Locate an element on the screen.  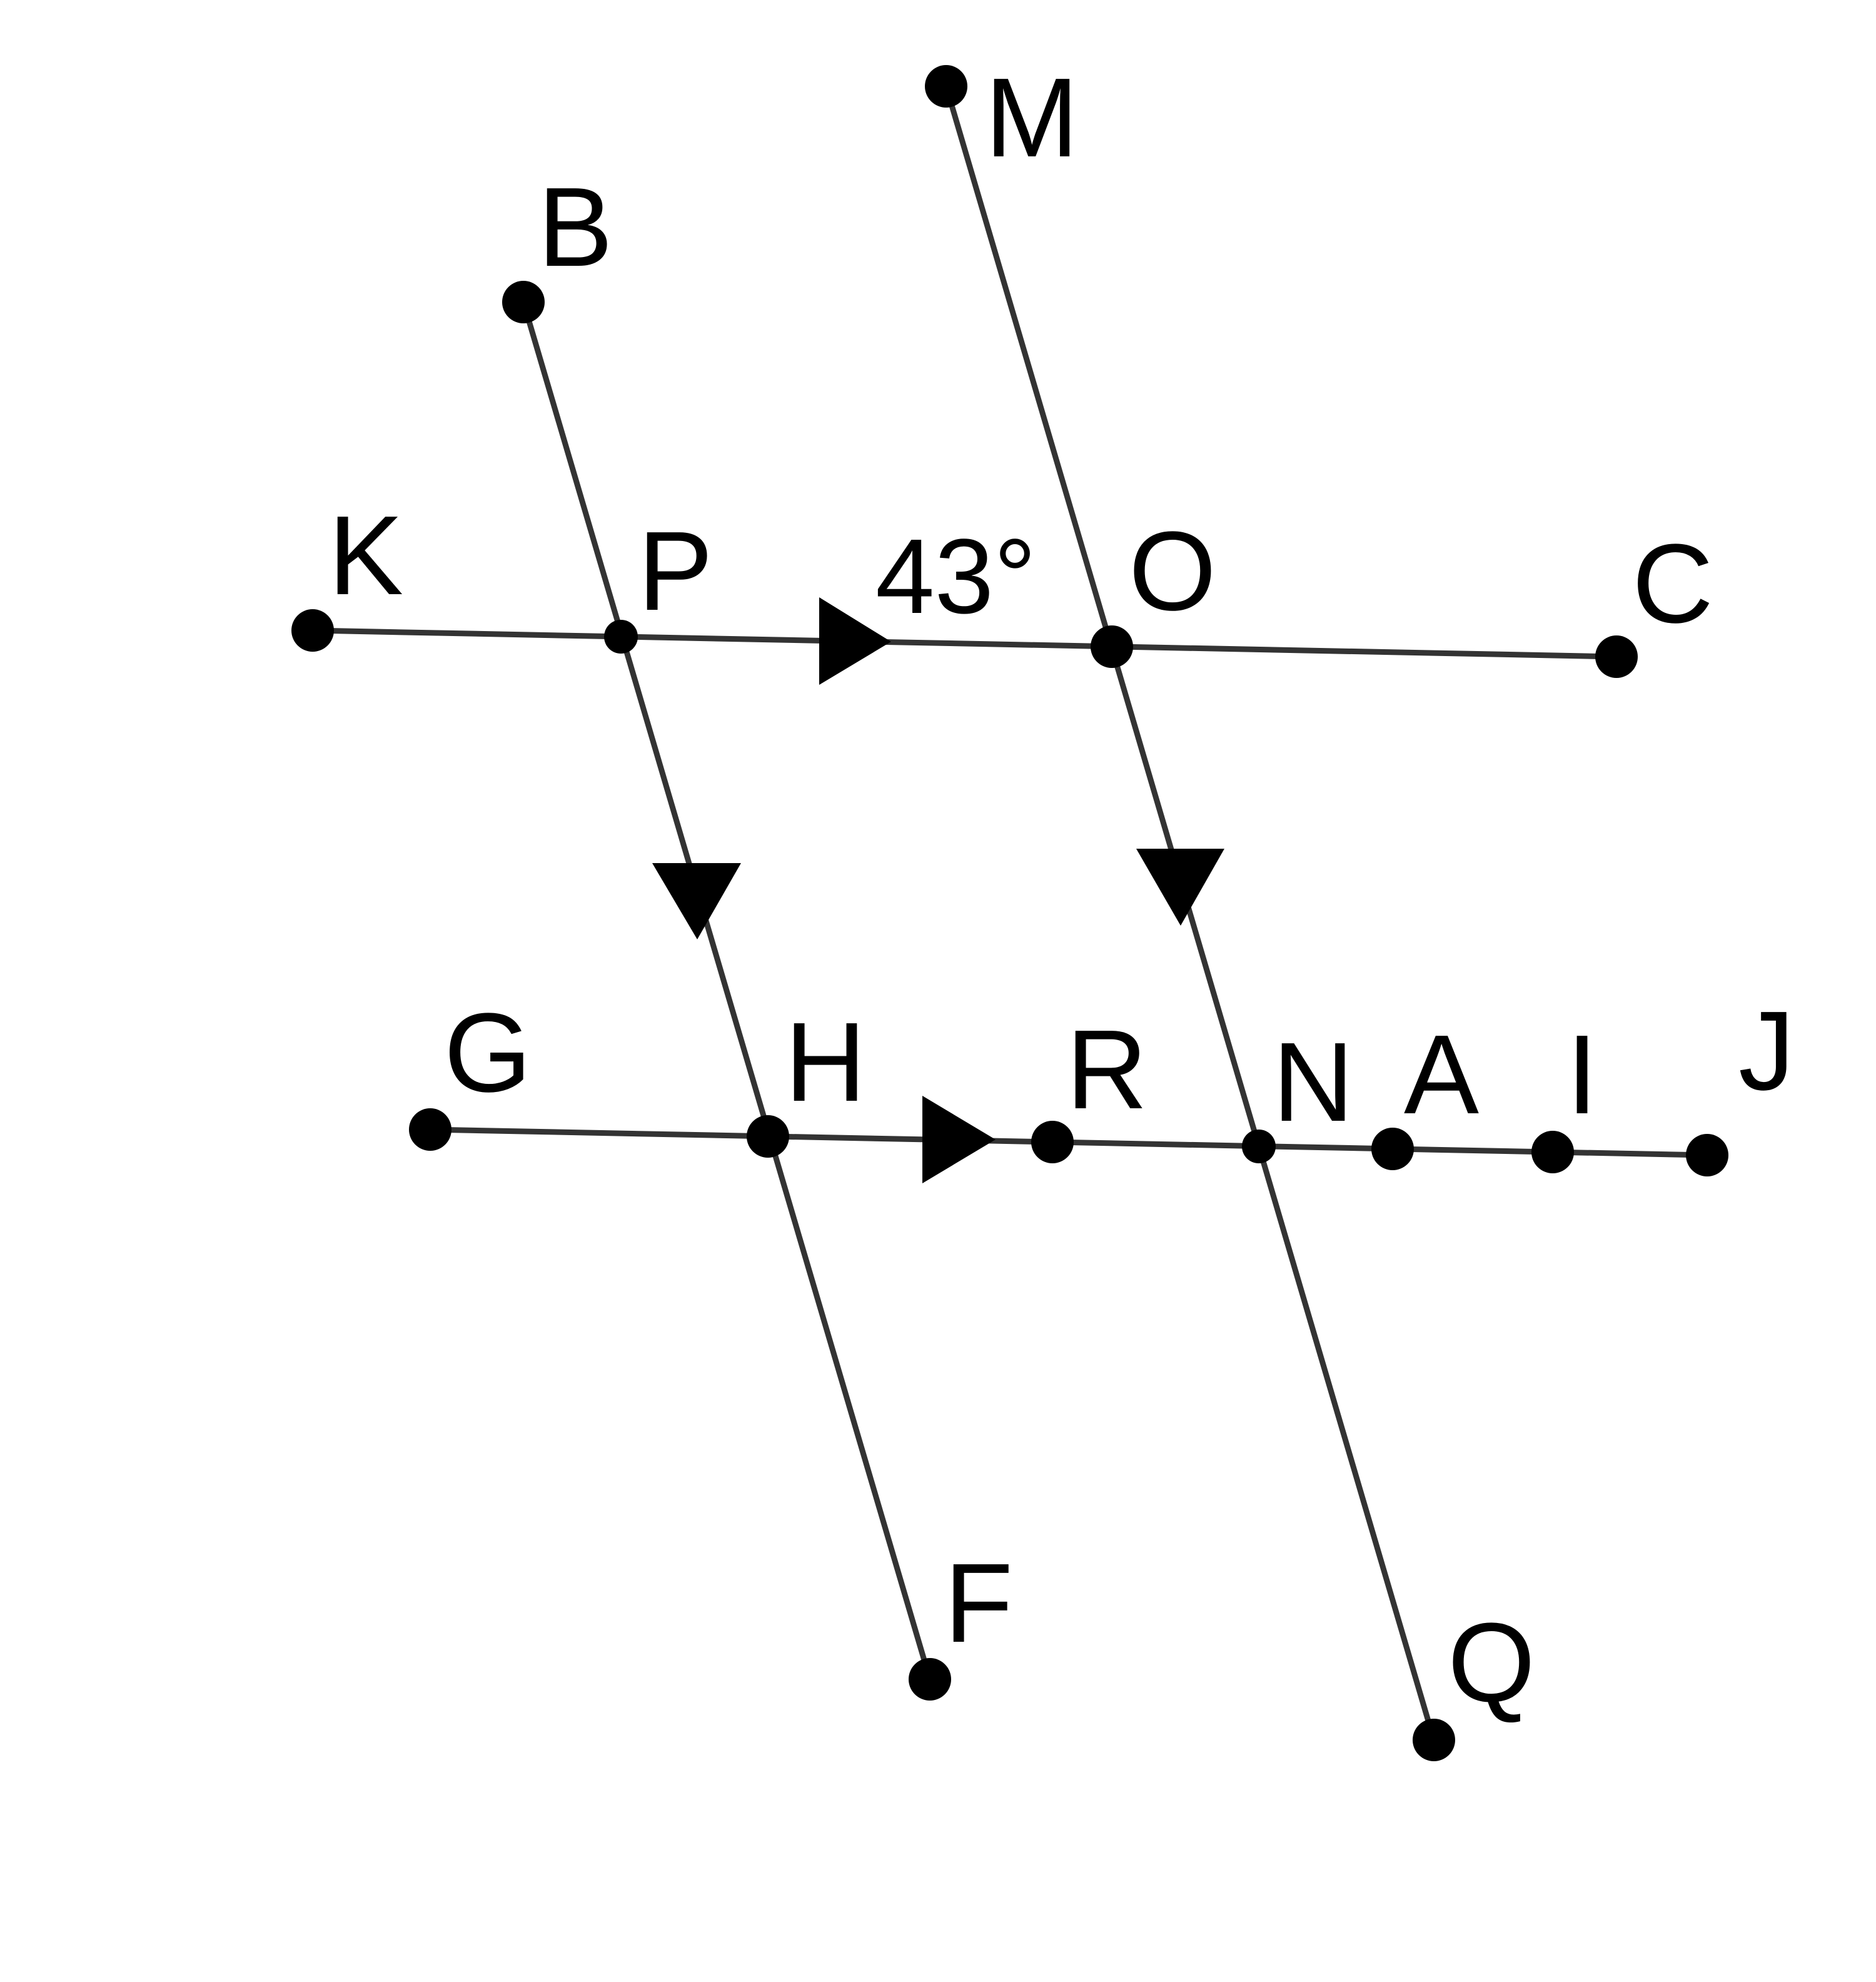
point-r is located at coordinates (1052, 1142).